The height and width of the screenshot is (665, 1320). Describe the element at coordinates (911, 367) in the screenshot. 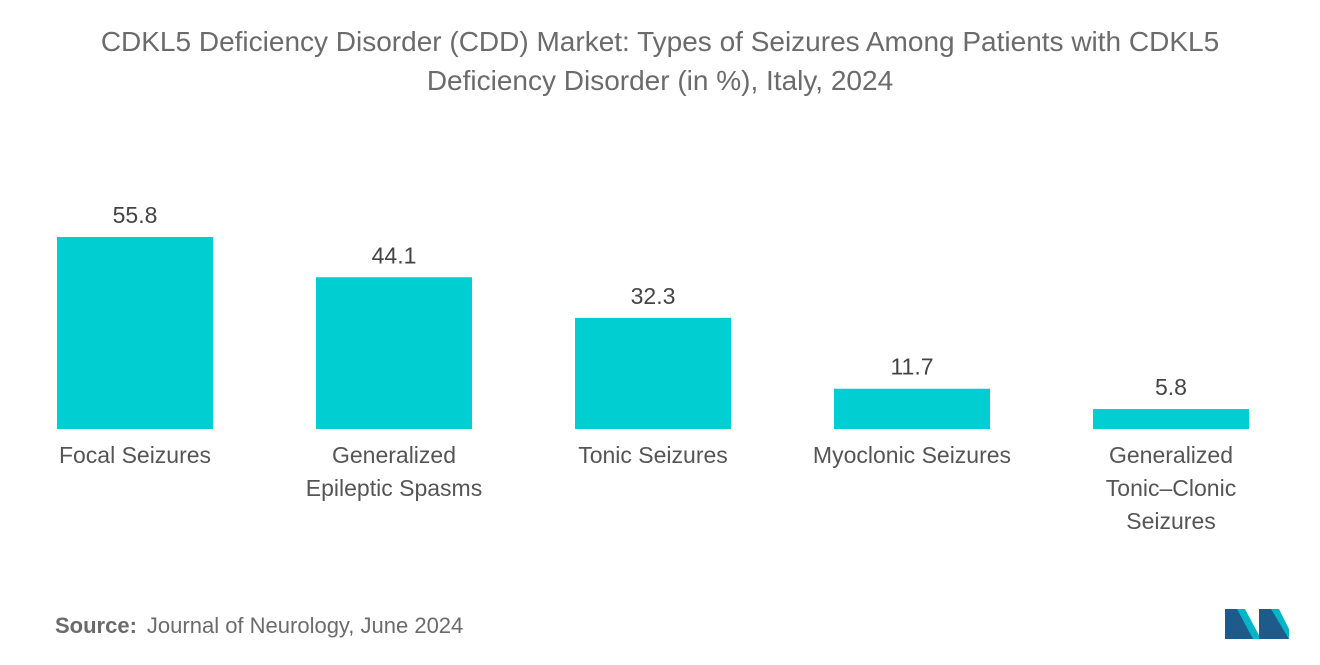

I see `bar-value-label-3: 11.7` at that location.